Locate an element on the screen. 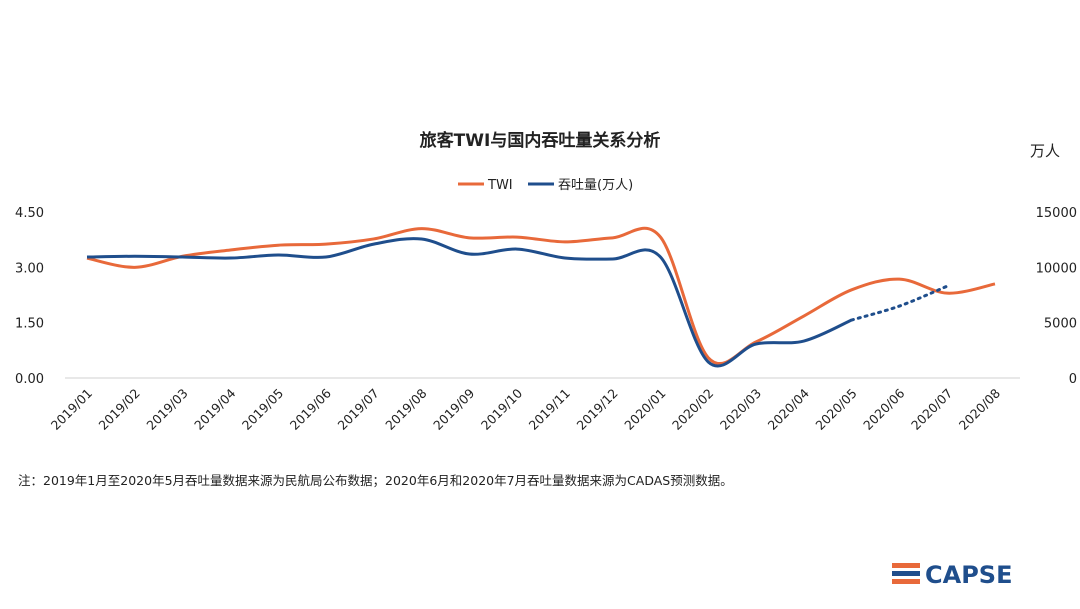 The image size is (1080, 609). y-tick-label: 0.00 is located at coordinates (29, 379).